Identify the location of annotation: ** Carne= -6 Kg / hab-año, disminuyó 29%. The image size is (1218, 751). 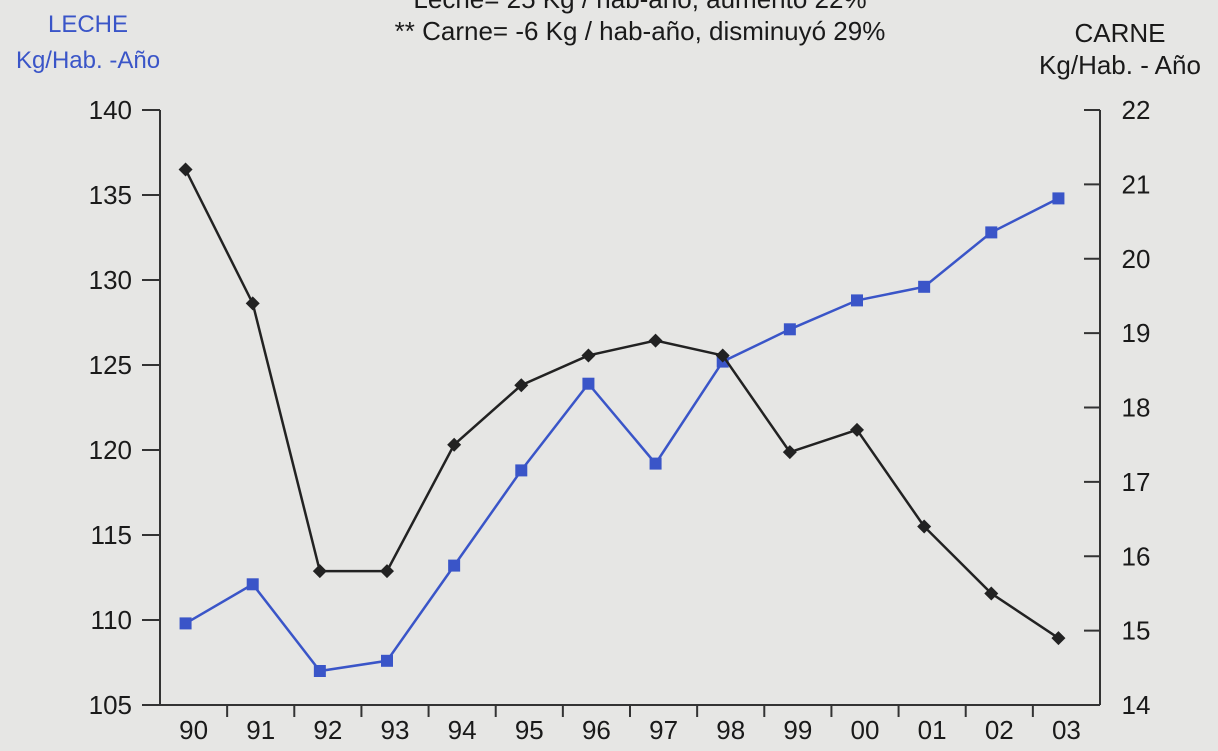
(640, 31).